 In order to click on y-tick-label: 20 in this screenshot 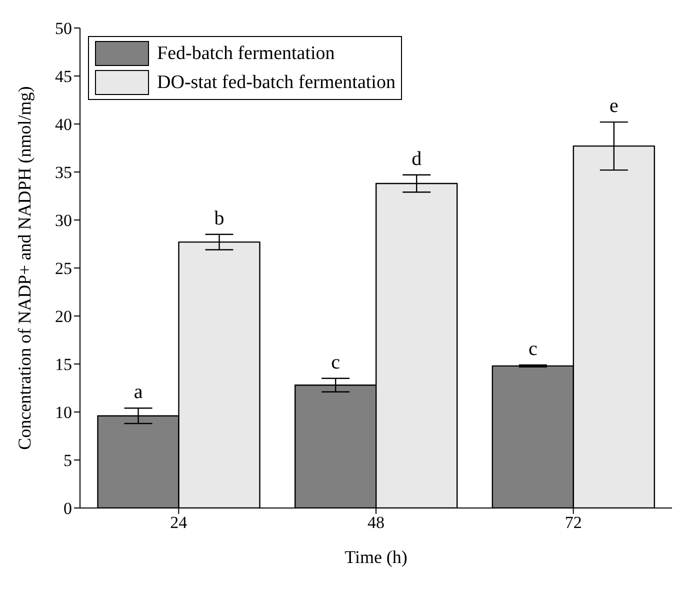, I will do `click(63, 316)`.